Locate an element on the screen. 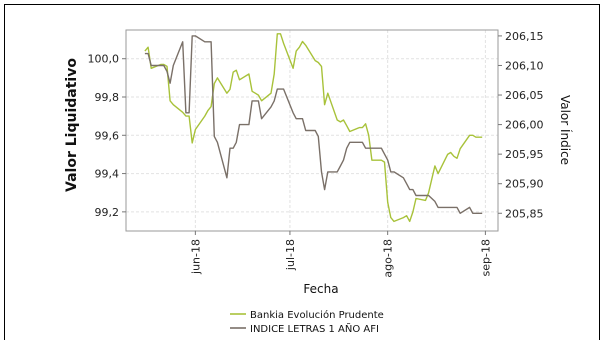 The image size is (605, 340). left-tick-label: 99,6 is located at coordinates (107, 135).